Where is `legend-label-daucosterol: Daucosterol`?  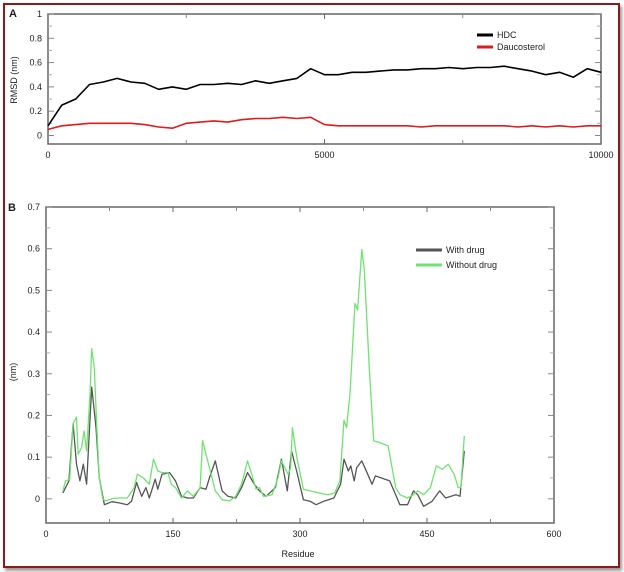 legend-label-daucosterol: Daucosterol is located at coordinates (521, 47).